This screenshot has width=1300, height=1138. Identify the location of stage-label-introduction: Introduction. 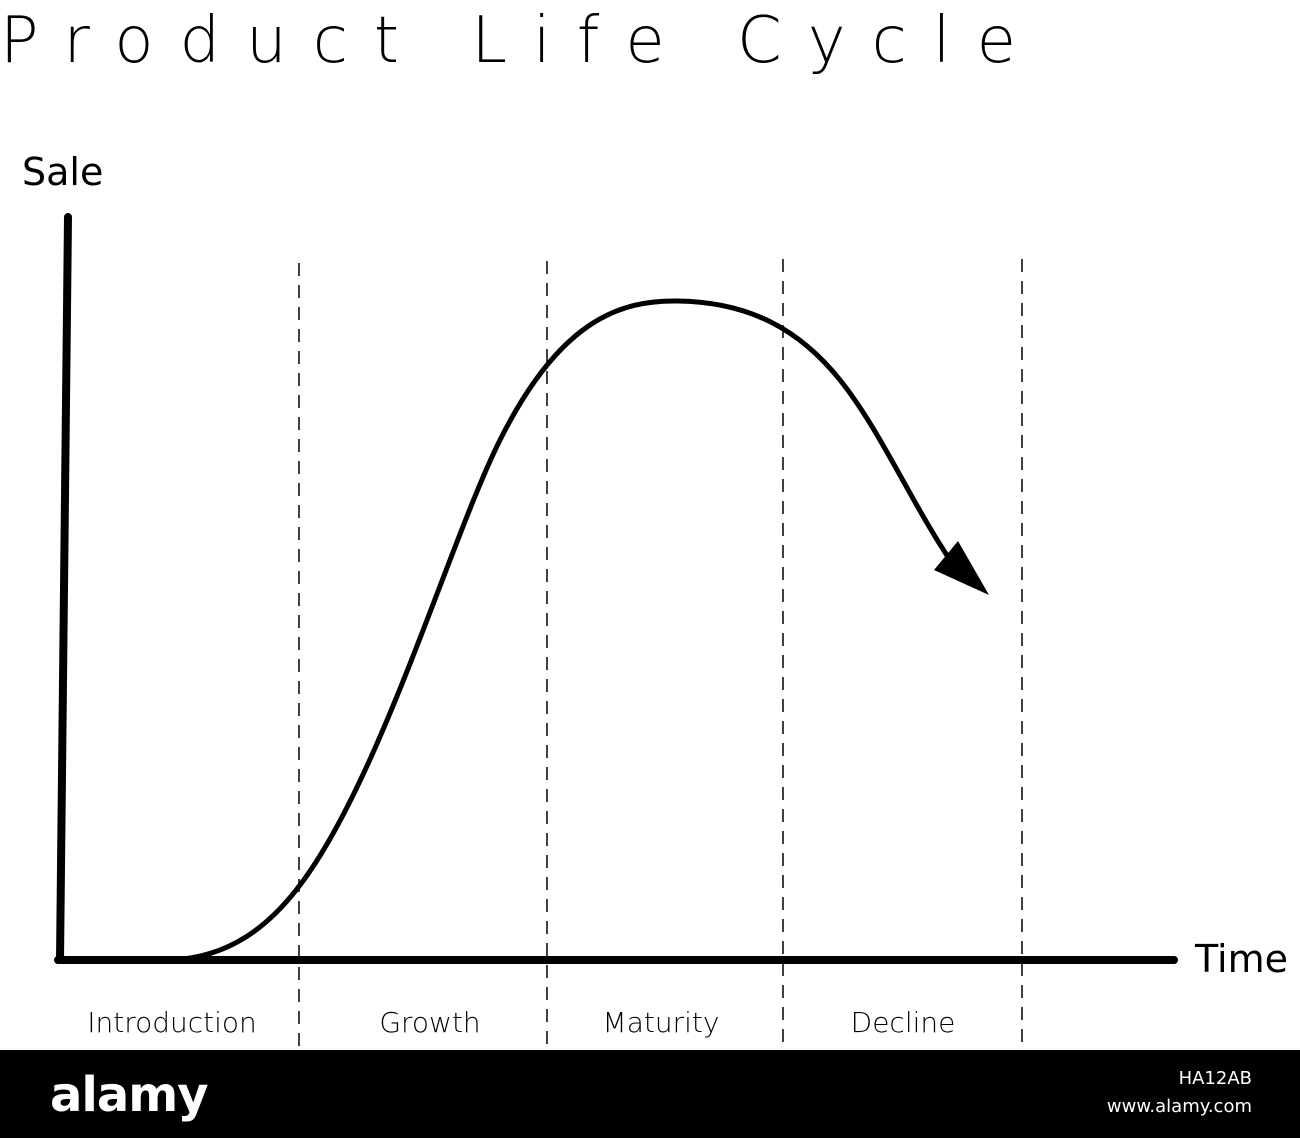
(172, 1022).